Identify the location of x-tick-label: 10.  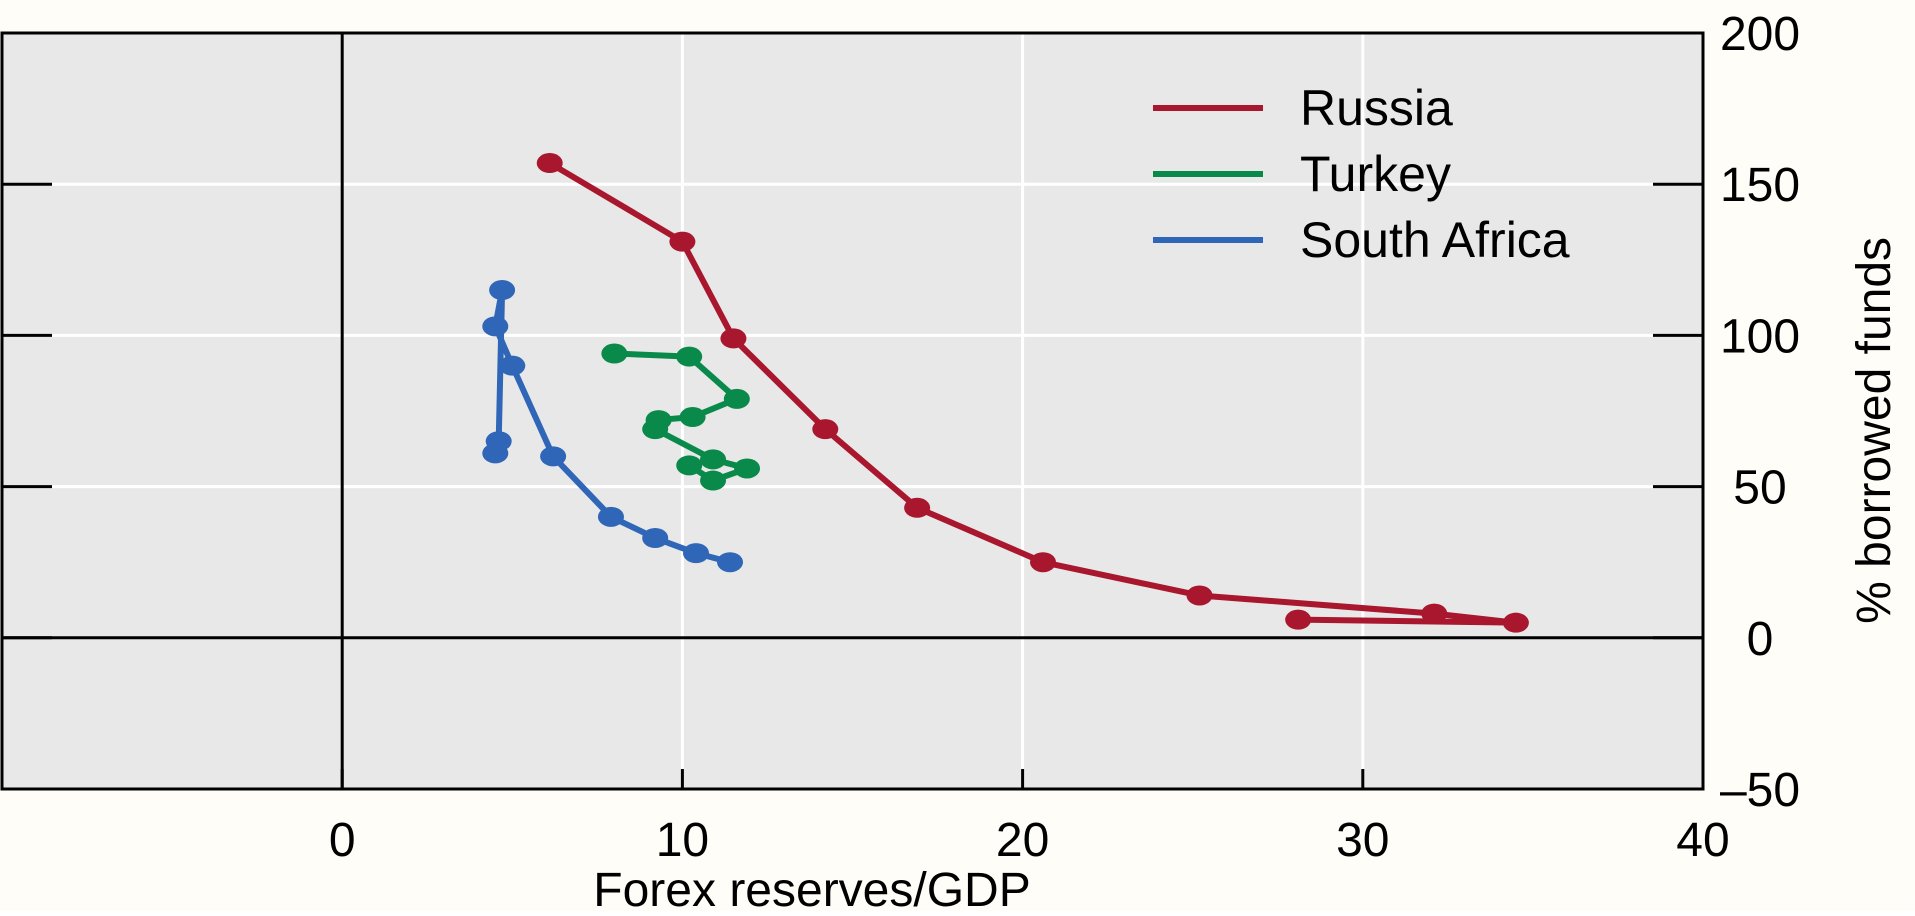
(682, 840).